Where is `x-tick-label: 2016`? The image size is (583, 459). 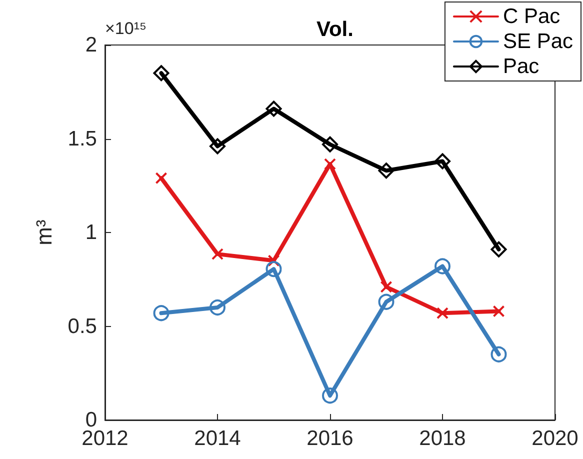 x-tick-label: 2016 is located at coordinates (330, 438).